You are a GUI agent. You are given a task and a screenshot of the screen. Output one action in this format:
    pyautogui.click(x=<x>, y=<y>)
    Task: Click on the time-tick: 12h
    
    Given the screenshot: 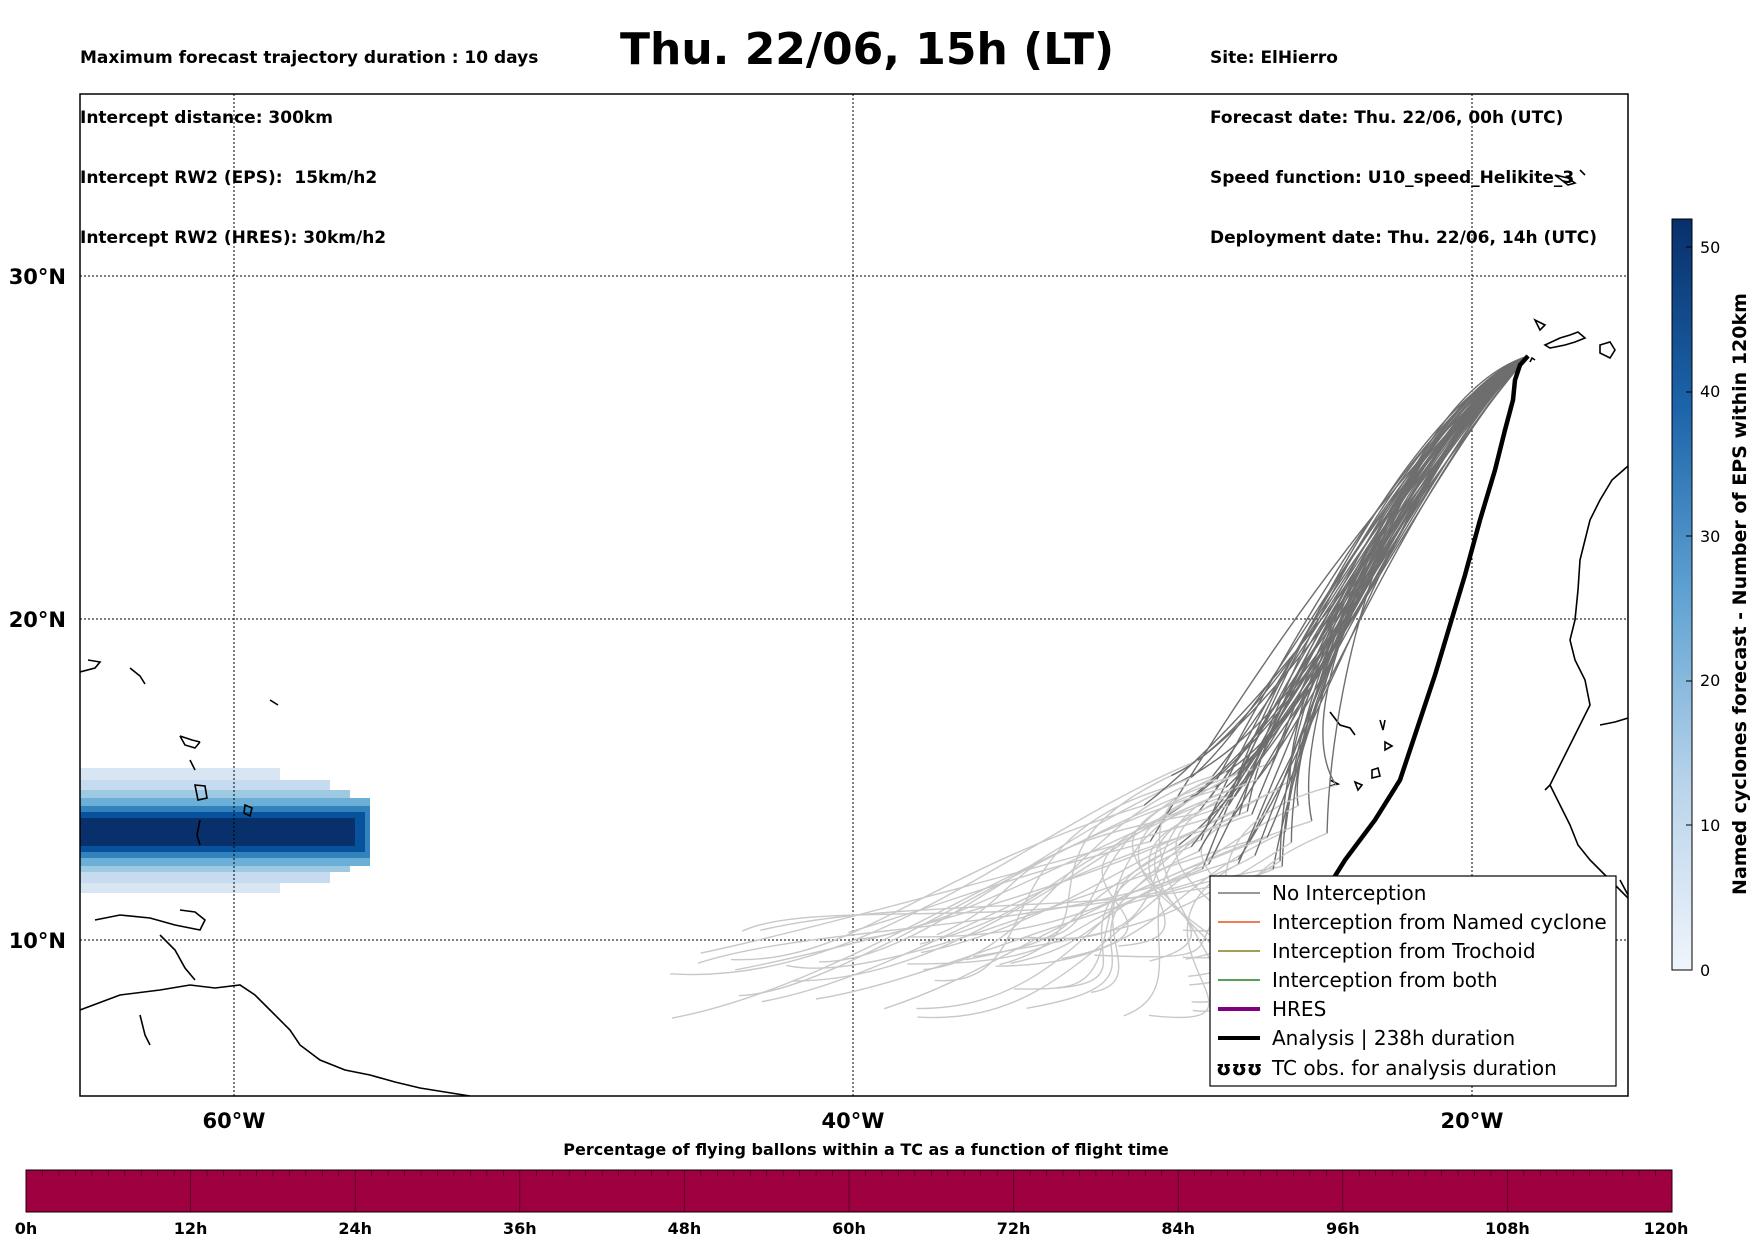 What is the action you would take?
    pyautogui.click(x=191, y=1228)
    